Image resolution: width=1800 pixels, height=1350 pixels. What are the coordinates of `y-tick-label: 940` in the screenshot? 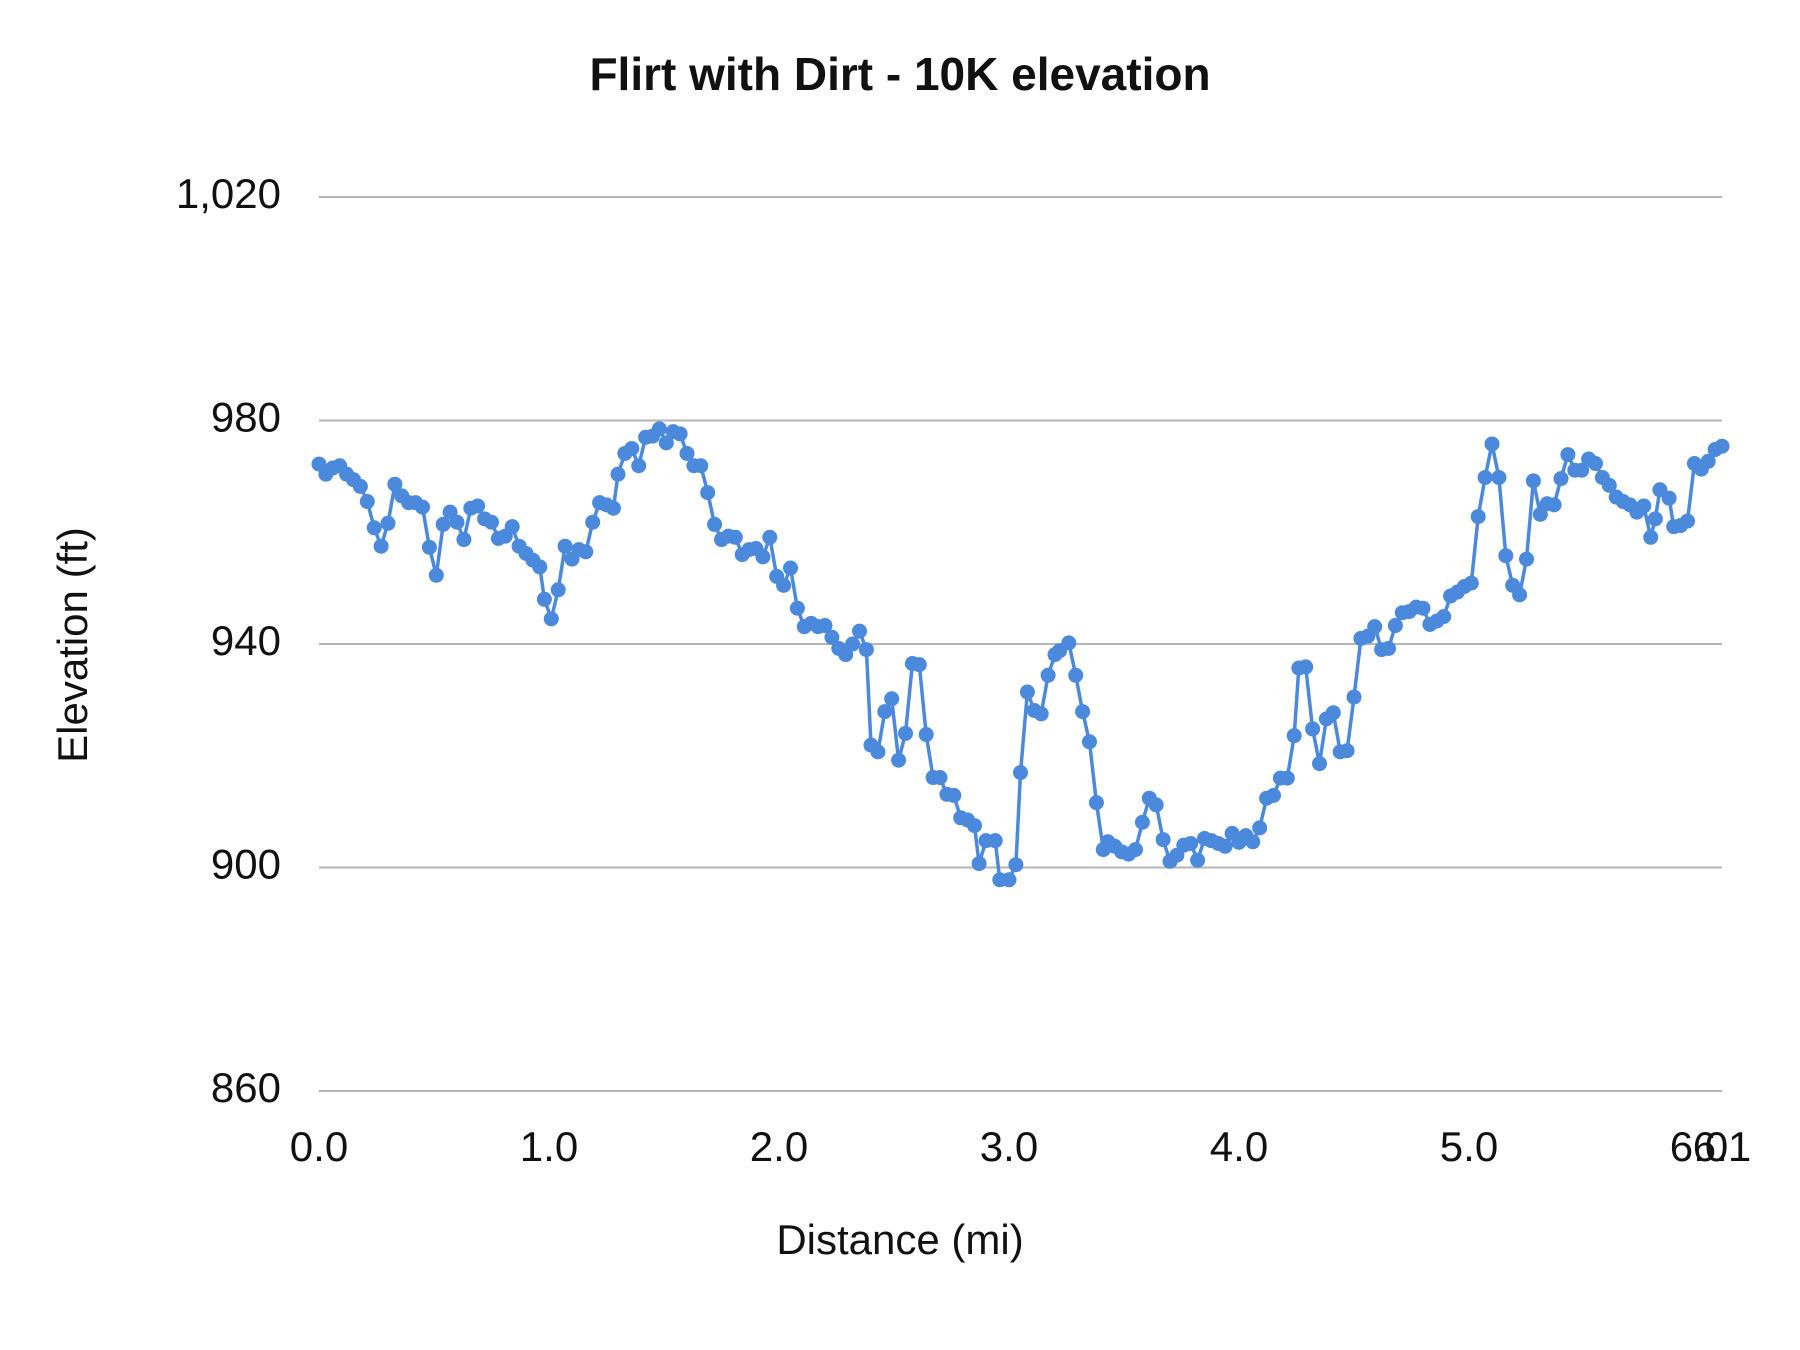 It's located at (246, 640).